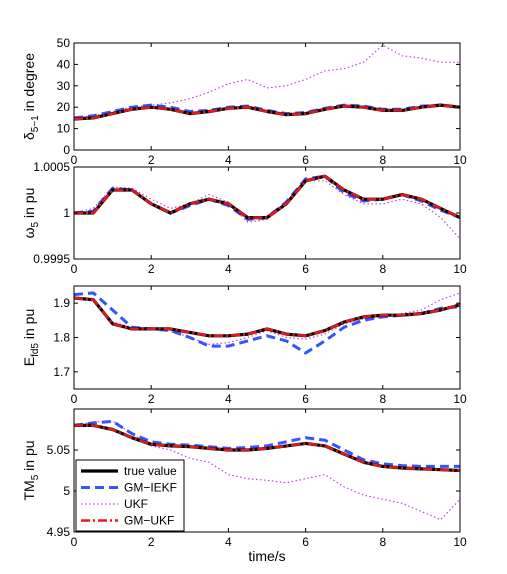 The height and width of the screenshot is (574, 507). What do you see at coordinates (61, 372) in the screenshot?
I see `y-tick-label: 1.7` at bounding box center [61, 372].